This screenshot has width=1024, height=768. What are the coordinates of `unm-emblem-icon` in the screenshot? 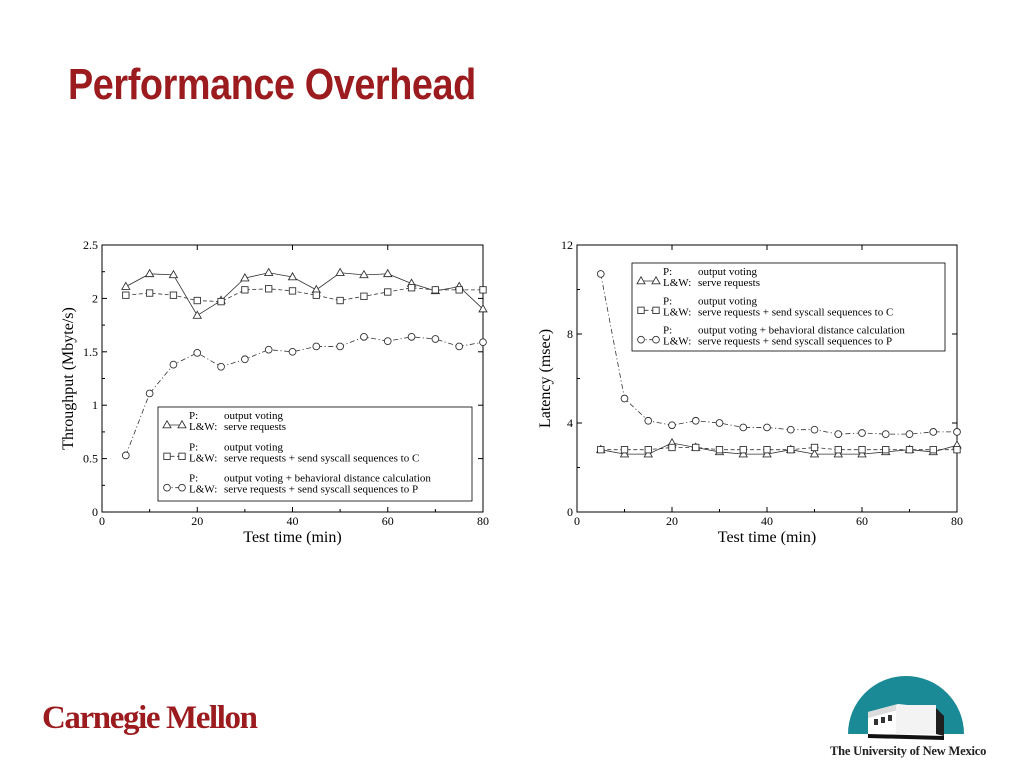 It's located at (906, 708).